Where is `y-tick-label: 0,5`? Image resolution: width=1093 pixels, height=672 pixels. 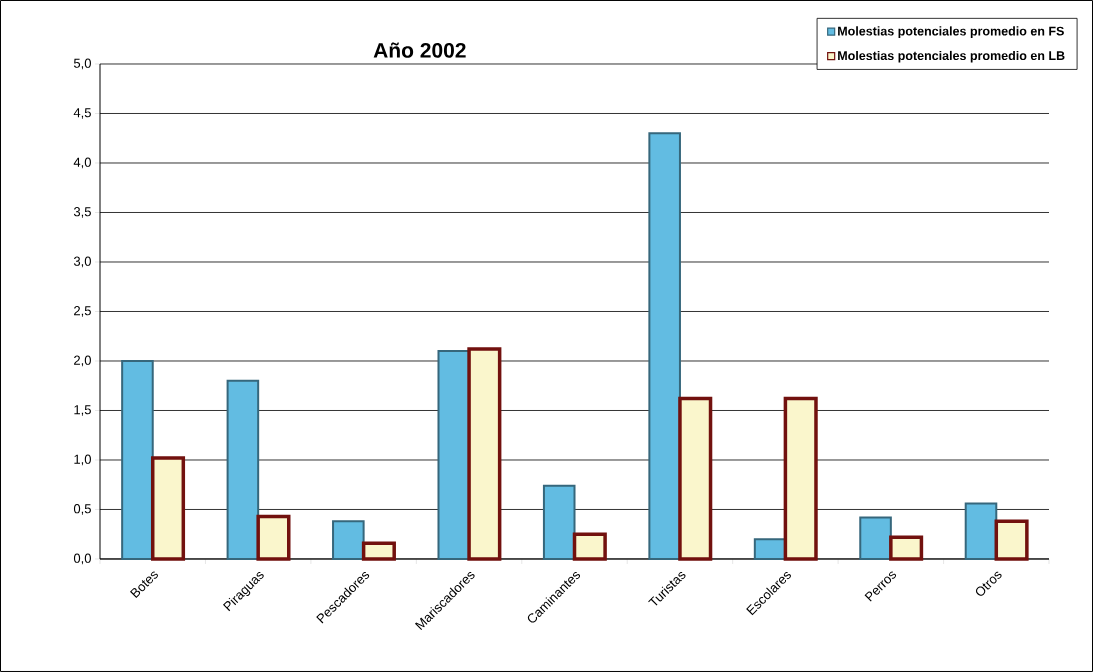
y-tick-label: 0,5 is located at coordinates (82, 509).